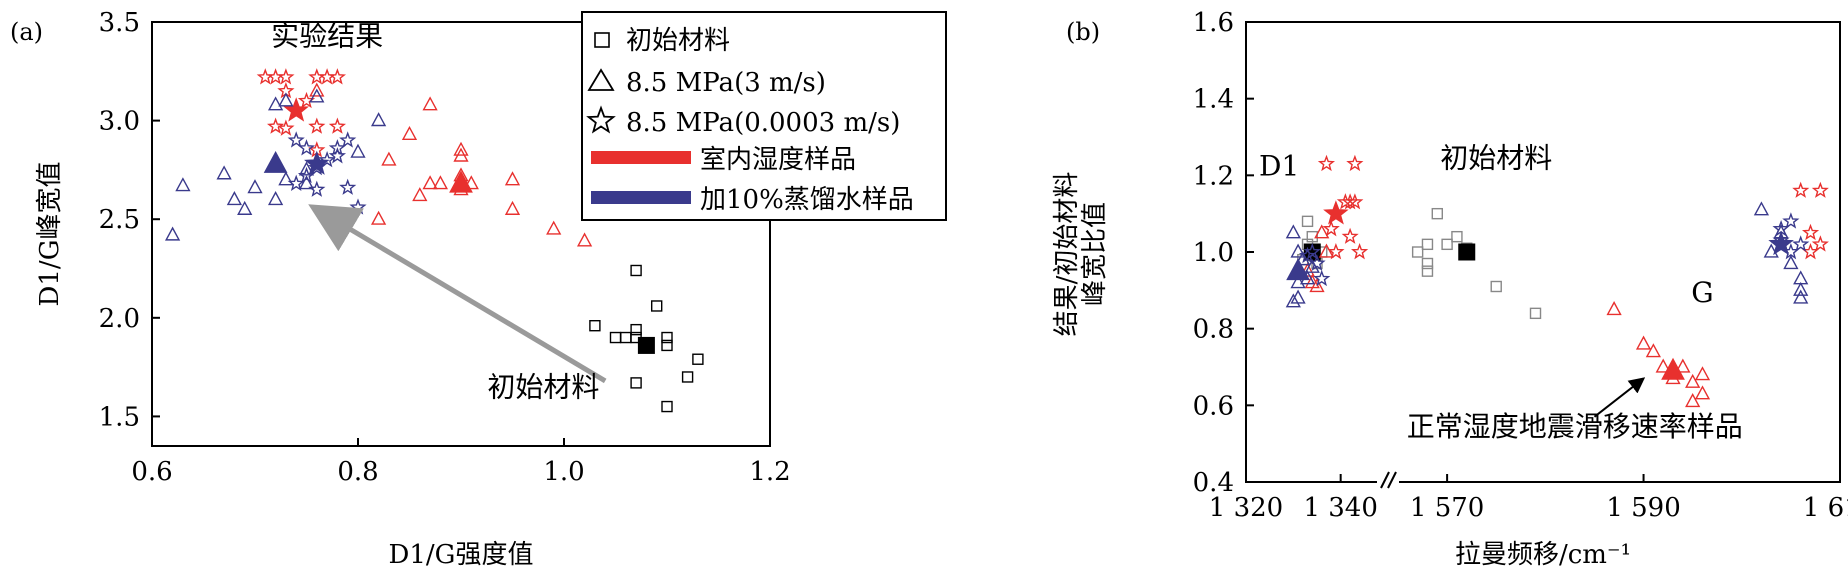 This screenshot has height=573, width=1848. I want to click on panel-b-ytick-label: 1.6, so click(1213, 23).